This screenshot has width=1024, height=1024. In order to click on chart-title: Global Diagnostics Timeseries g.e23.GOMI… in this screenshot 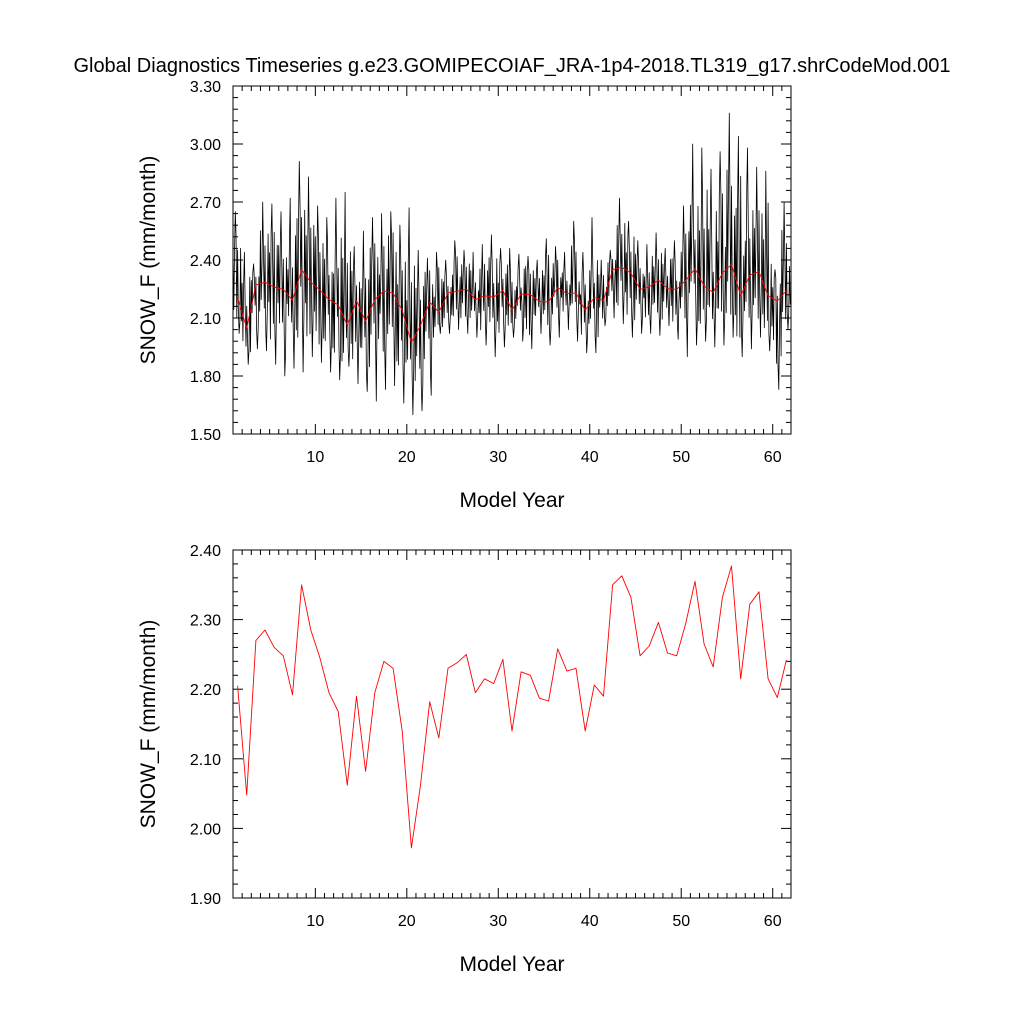, I will do `click(511, 66)`.